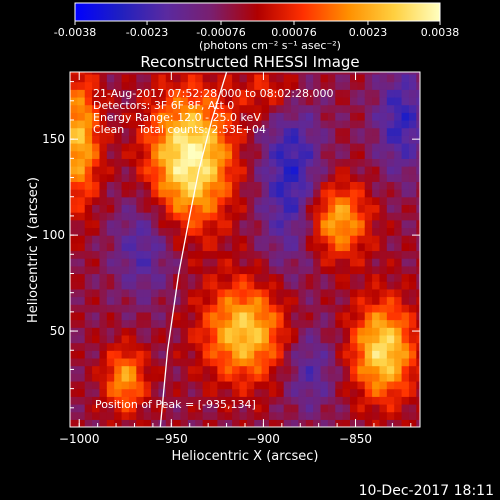 Image resolution: width=500 pixels, height=500 pixels. What do you see at coordinates (75, 32) in the screenshot?
I see `colorbar-tick-label: -0.0038` at bounding box center [75, 32].